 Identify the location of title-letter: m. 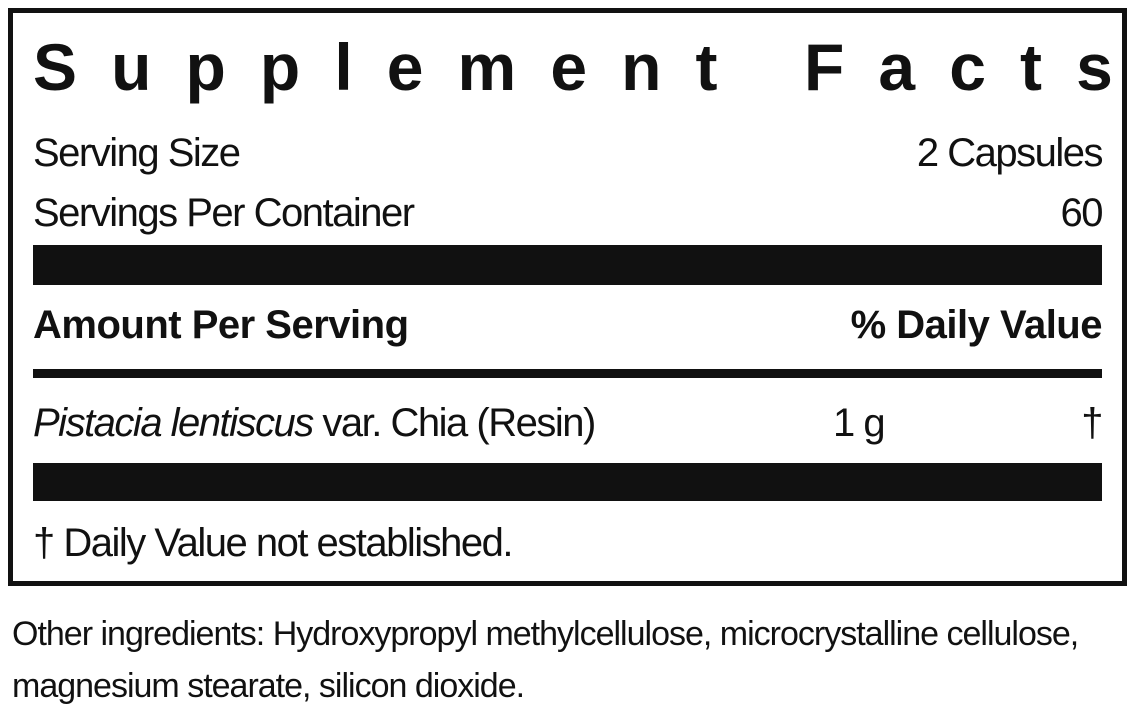
(487, 67).